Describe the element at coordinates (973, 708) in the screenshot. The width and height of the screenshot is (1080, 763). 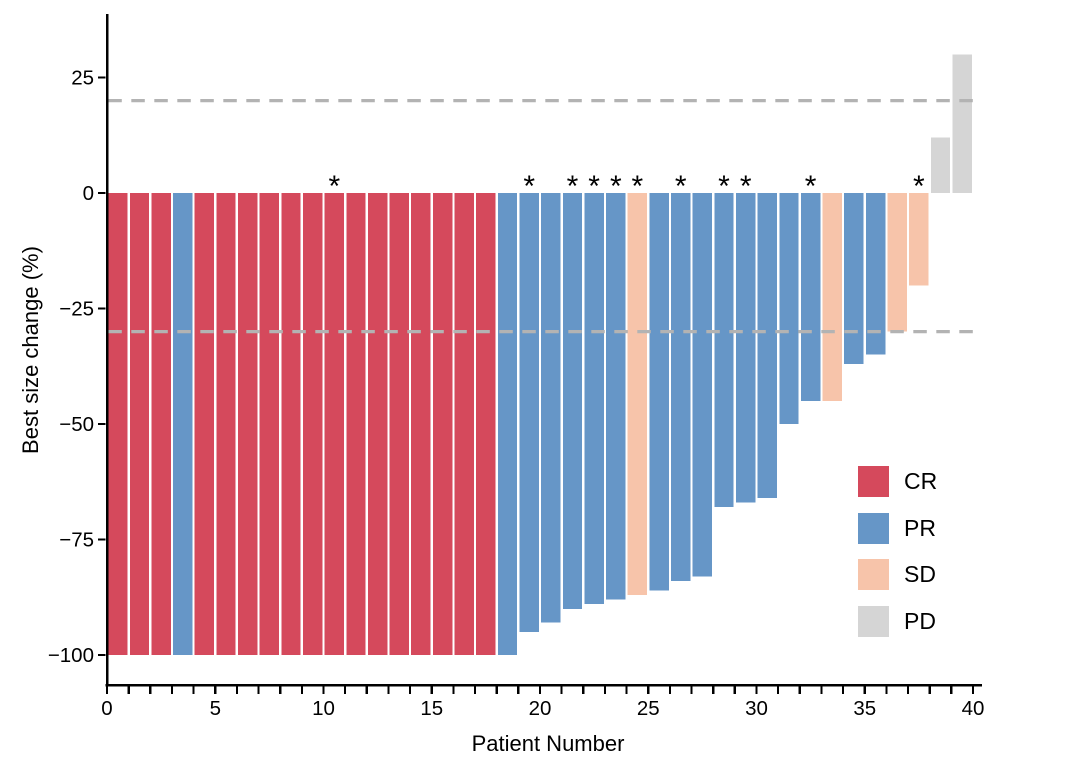
I see `x-tick-label-40: 40` at that location.